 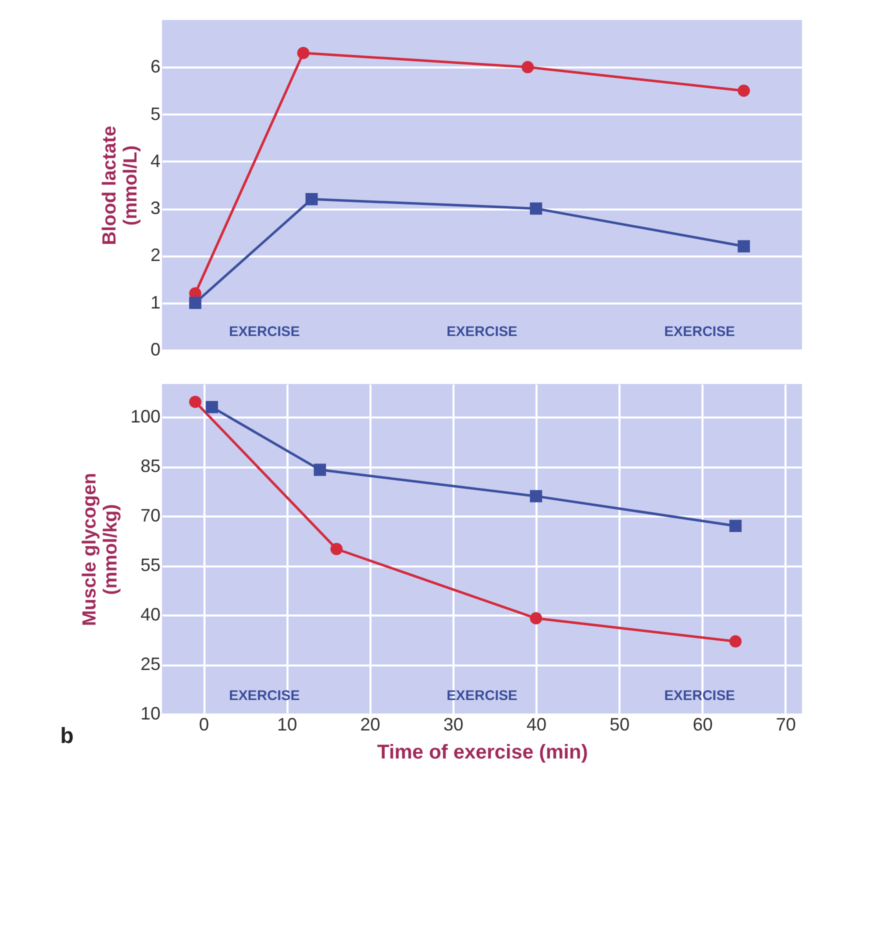 What do you see at coordinates (482, 753) in the screenshot?
I see `x-axis-title: Time of exercise (min)` at bounding box center [482, 753].